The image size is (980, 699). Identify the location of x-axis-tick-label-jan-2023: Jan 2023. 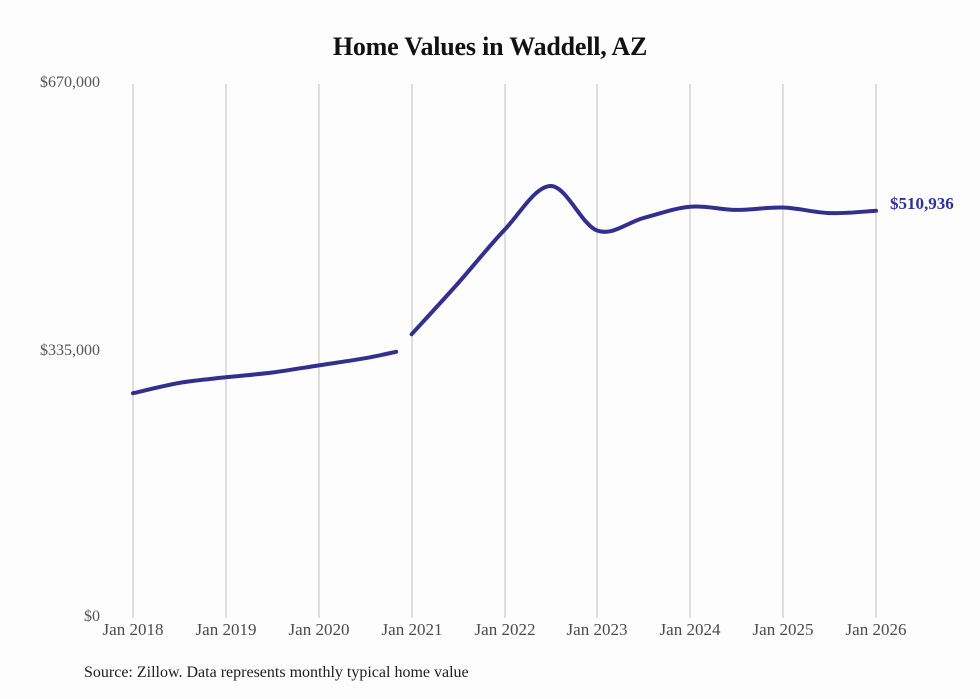
(597, 629).